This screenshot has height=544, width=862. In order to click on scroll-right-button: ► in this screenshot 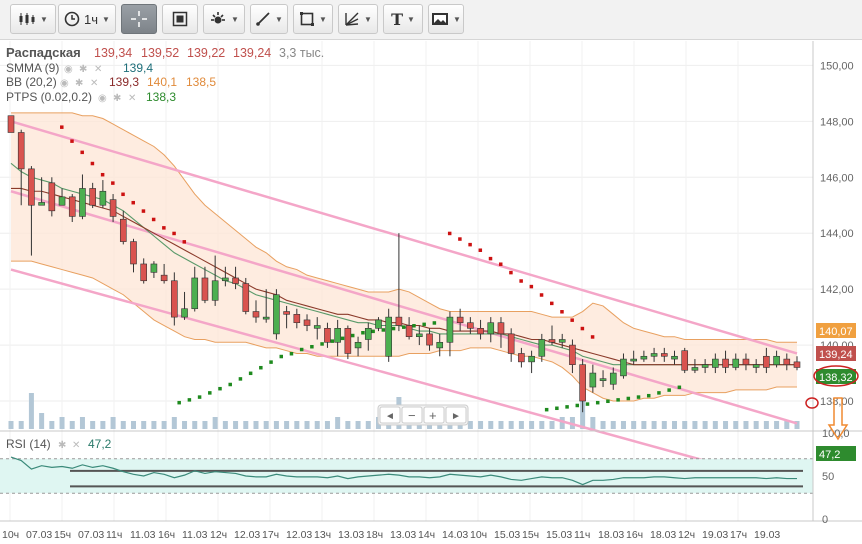, I will do `click(456, 415)`.